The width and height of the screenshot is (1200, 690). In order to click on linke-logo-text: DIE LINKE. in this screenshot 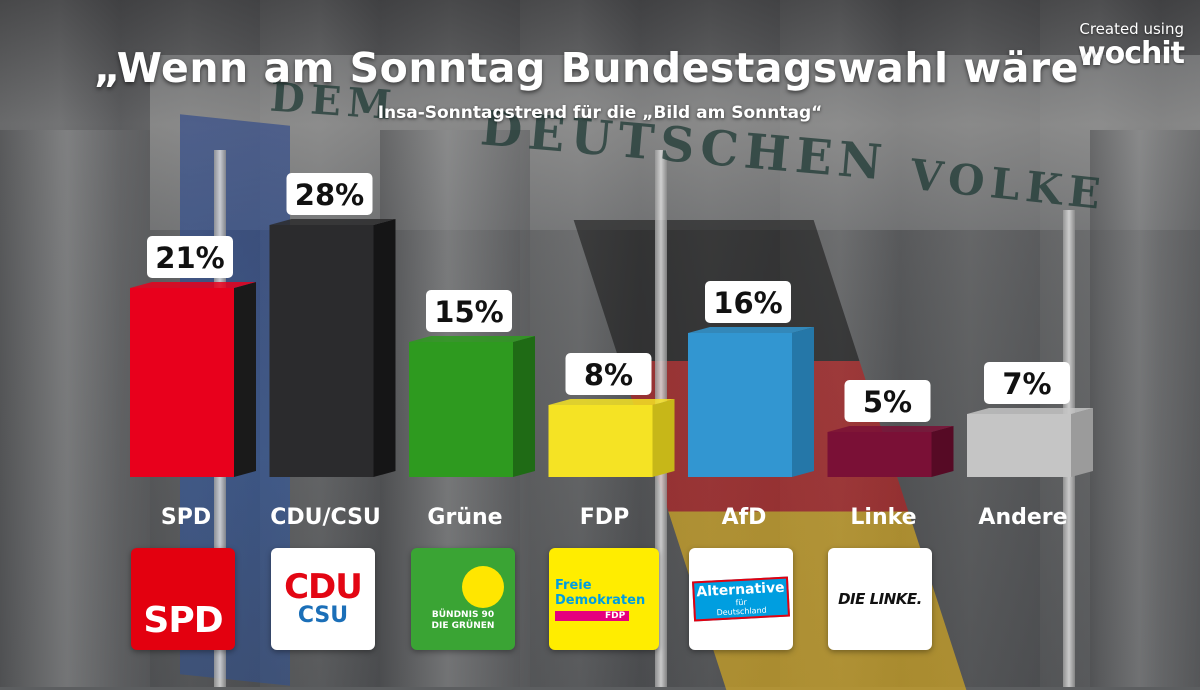, I will do `click(880, 599)`.